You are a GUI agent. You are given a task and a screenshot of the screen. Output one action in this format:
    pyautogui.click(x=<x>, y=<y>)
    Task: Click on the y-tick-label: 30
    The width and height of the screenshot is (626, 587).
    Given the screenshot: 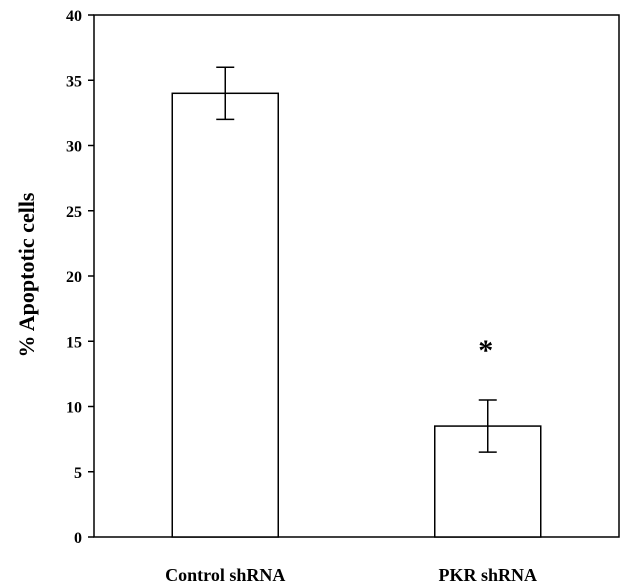 What is the action you would take?
    pyautogui.click(x=74, y=147)
    